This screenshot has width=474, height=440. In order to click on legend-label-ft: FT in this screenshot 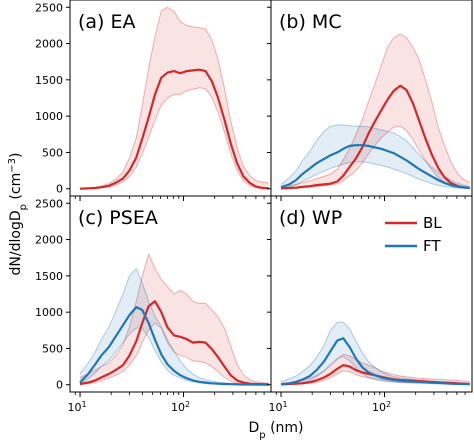, I will do `click(432, 246)`.